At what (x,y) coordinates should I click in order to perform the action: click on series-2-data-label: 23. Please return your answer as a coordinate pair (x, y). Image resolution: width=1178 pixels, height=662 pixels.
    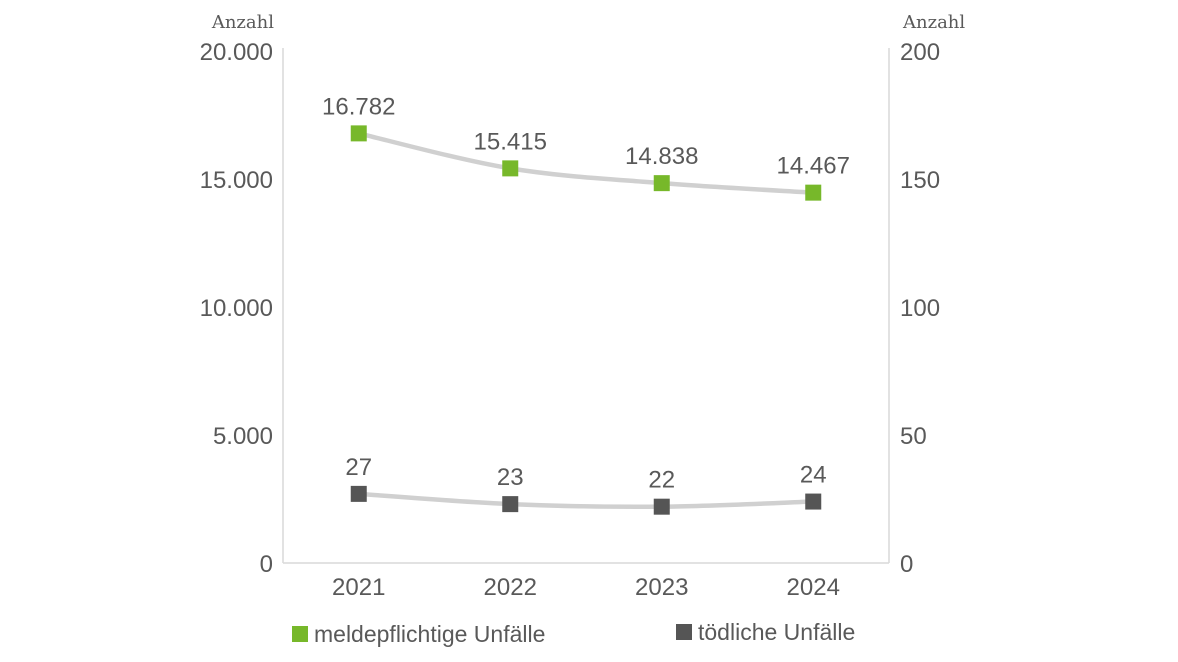
    Looking at the image, I should click on (510, 477).